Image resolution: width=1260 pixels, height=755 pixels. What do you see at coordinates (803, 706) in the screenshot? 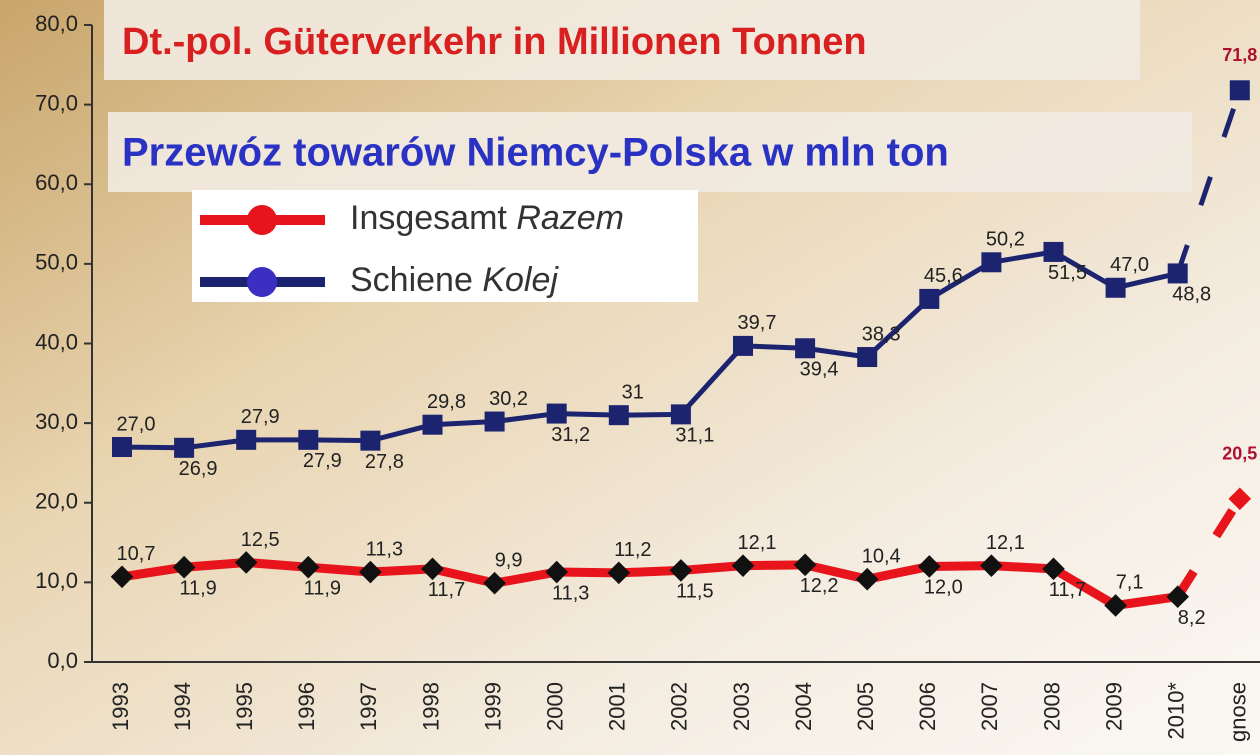
I see `x-tick-label: 2004` at bounding box center [803, 706].